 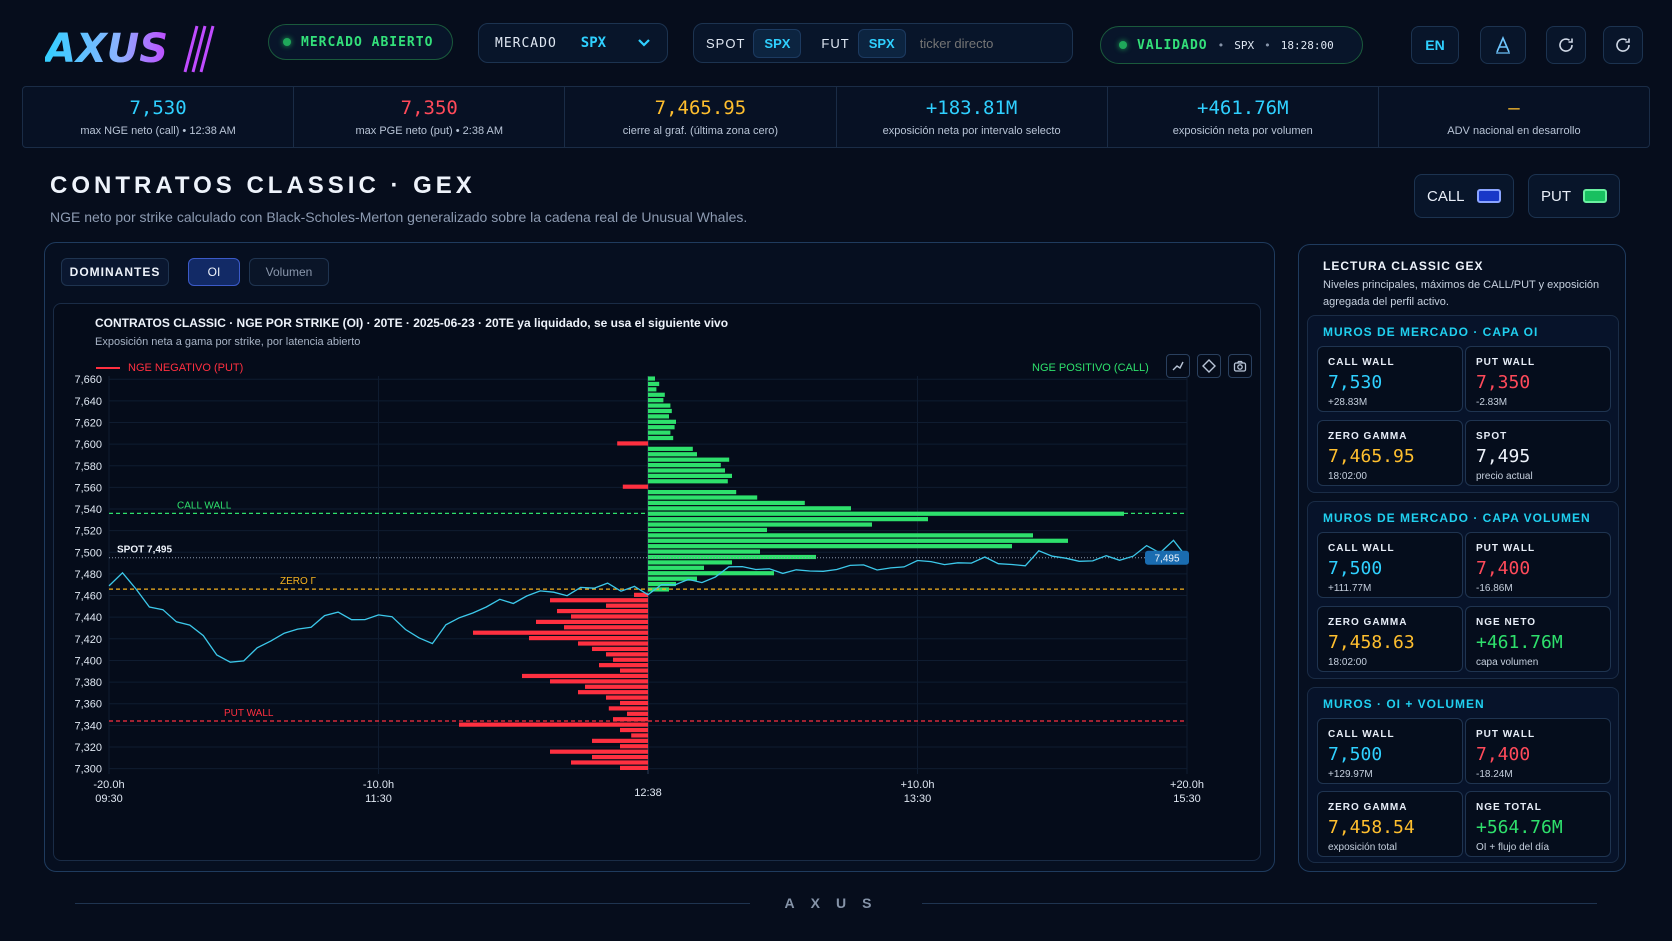 I want to click on chart-line-button, so click(x=1178, y=366).